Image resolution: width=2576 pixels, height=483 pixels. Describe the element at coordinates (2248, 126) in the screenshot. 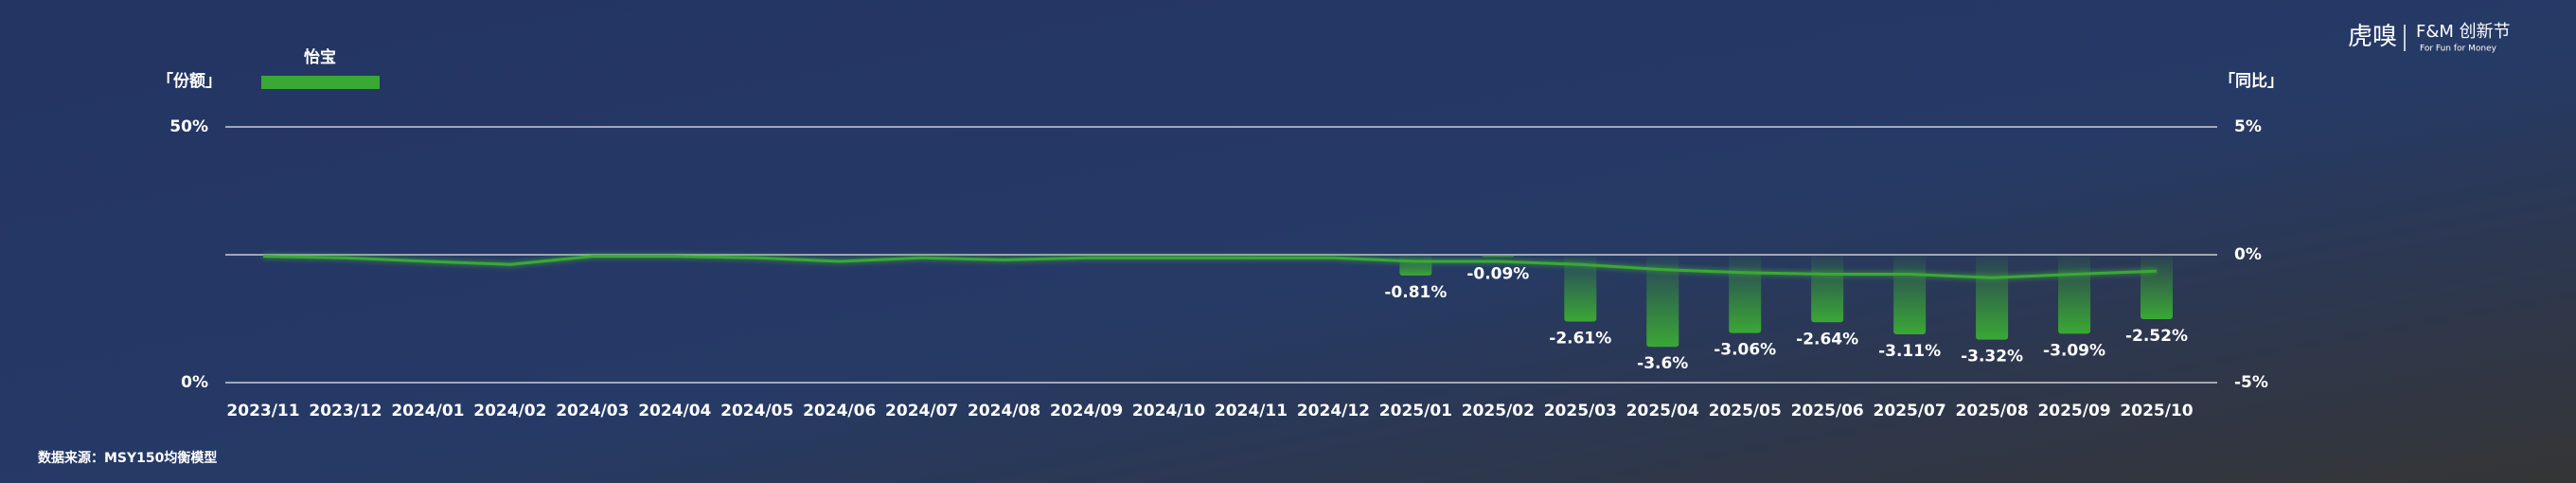

I see `y2-tick-label: 5%` at that location.